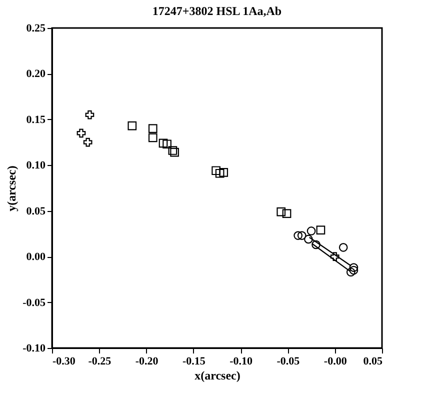 This screenshot has width=426, height=406. What do you see at coordinates (36, 257) in the screenshot?
I see `y-tick-label: 0.00` at bounding box center [36, 257].